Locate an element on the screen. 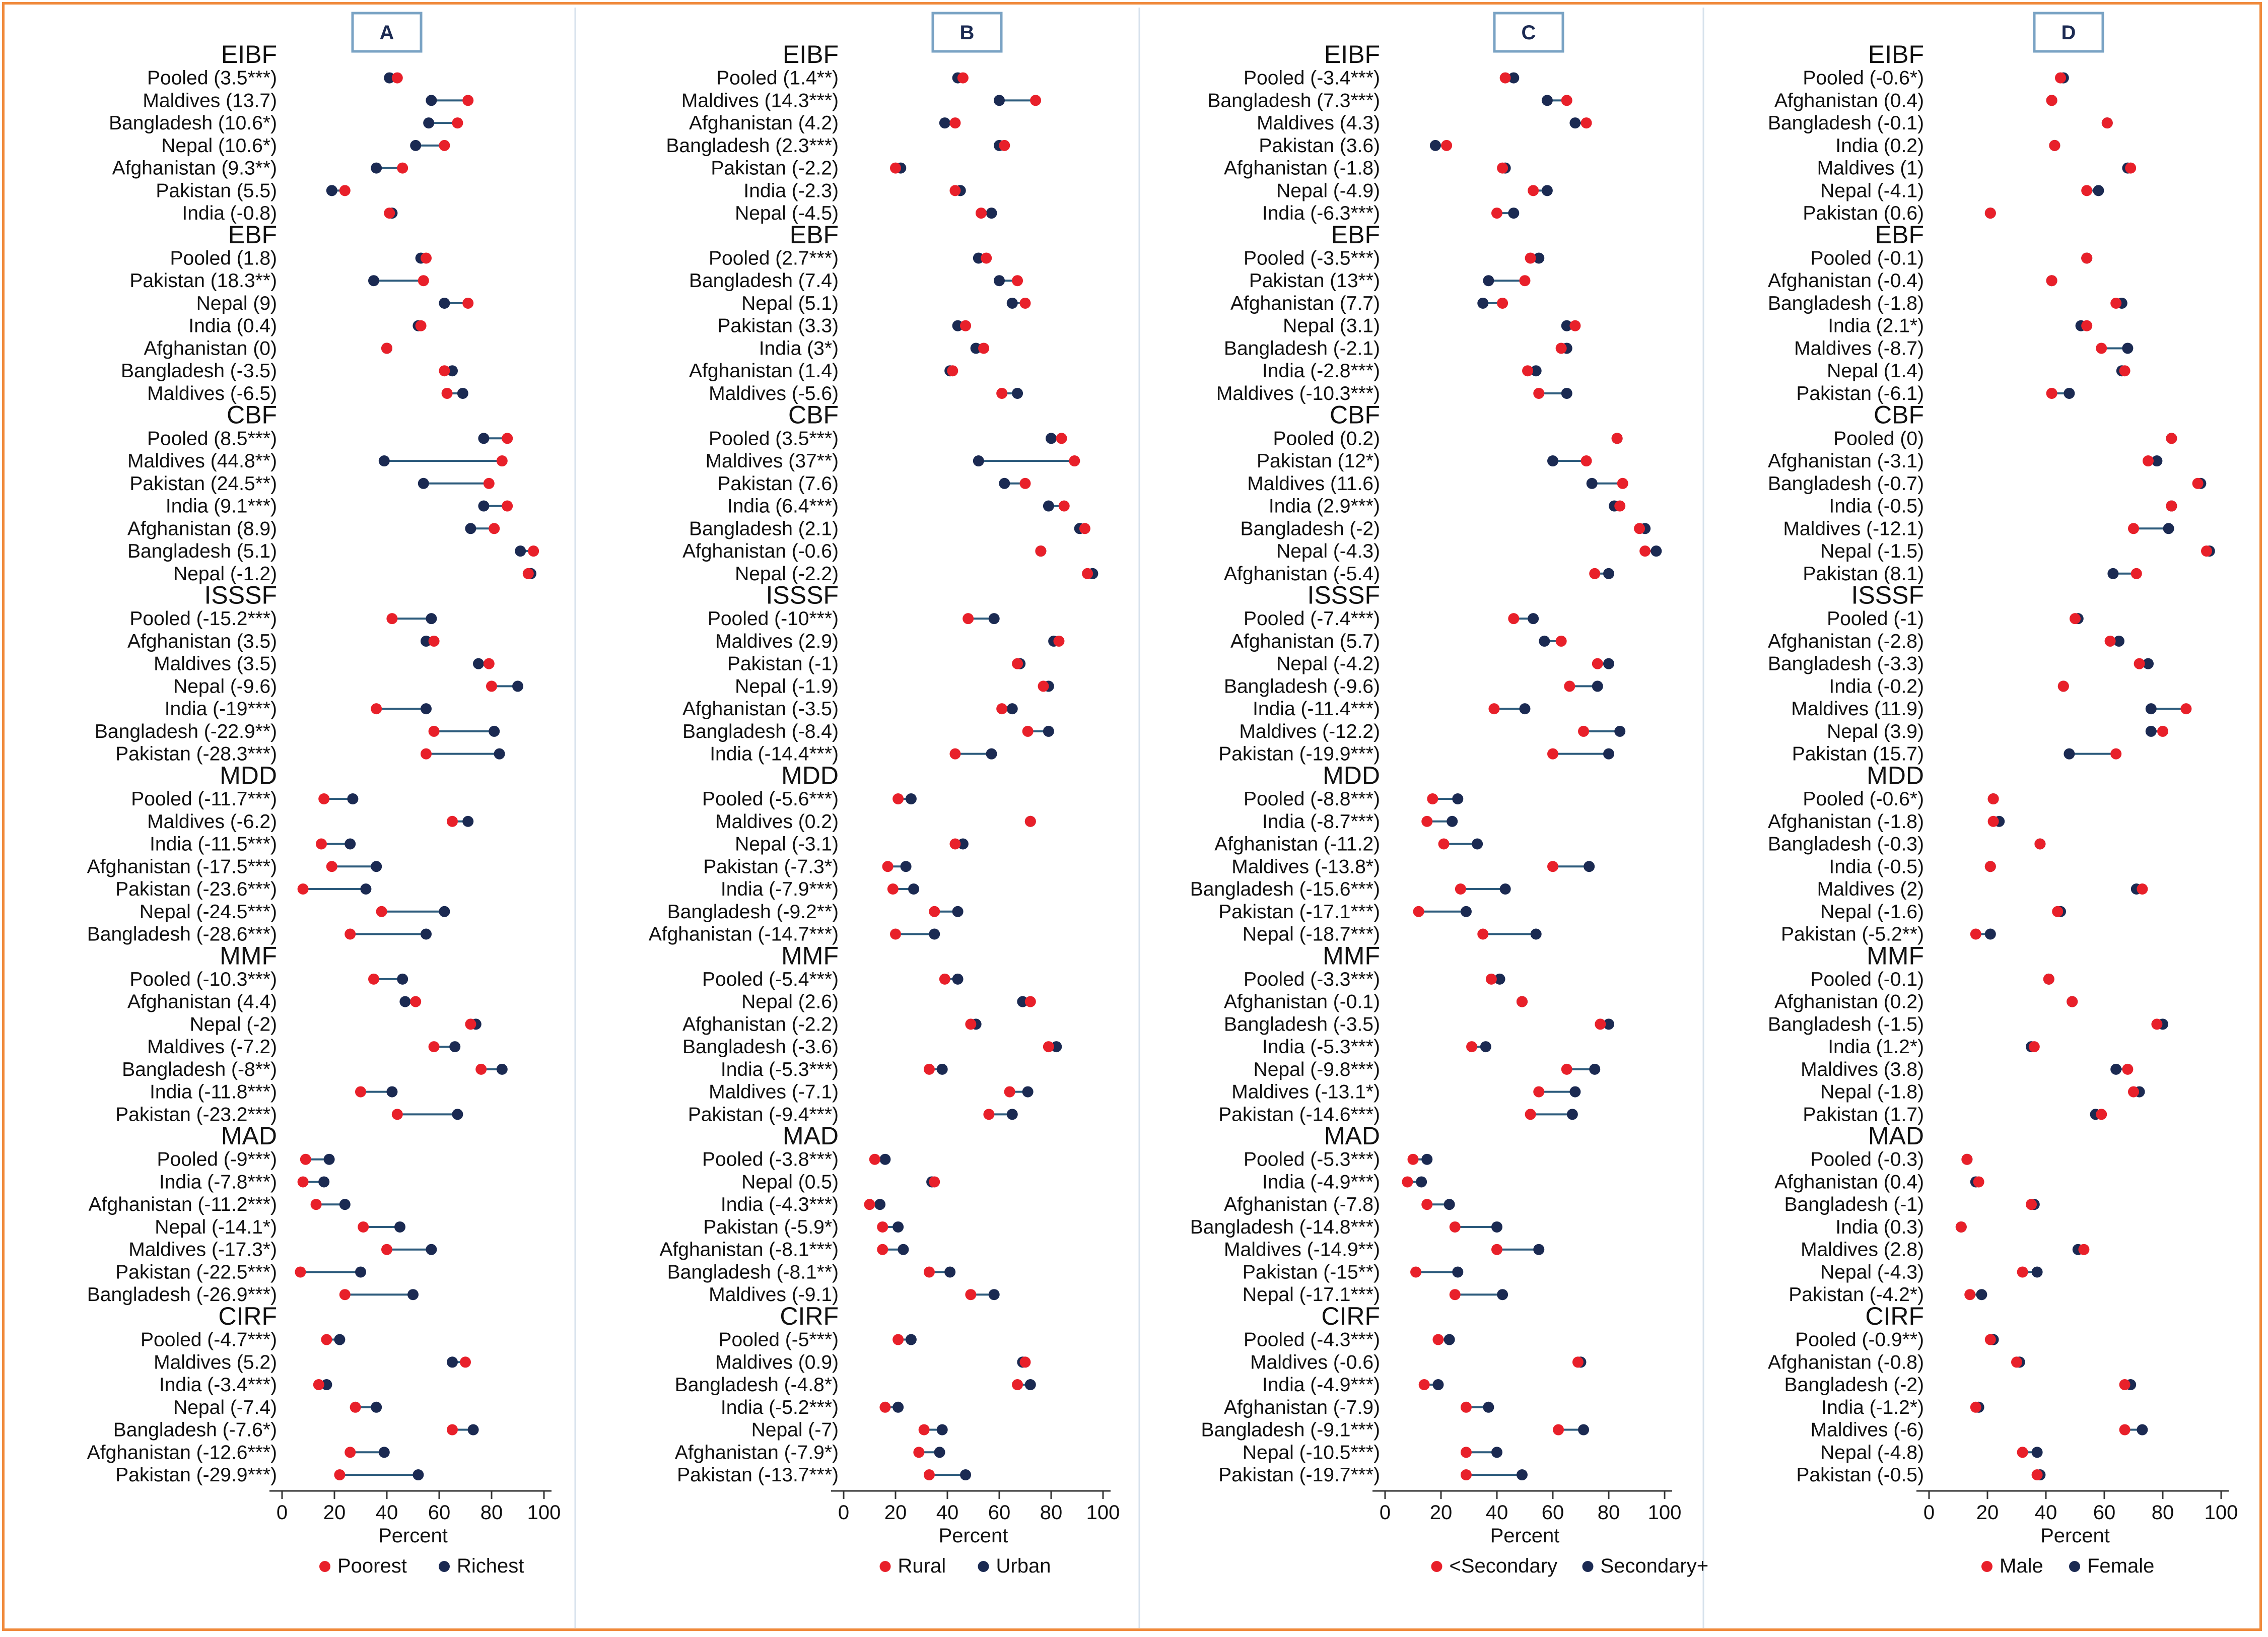  row-label: Maldives (-8.7) is located at coordinates (1859, 348).